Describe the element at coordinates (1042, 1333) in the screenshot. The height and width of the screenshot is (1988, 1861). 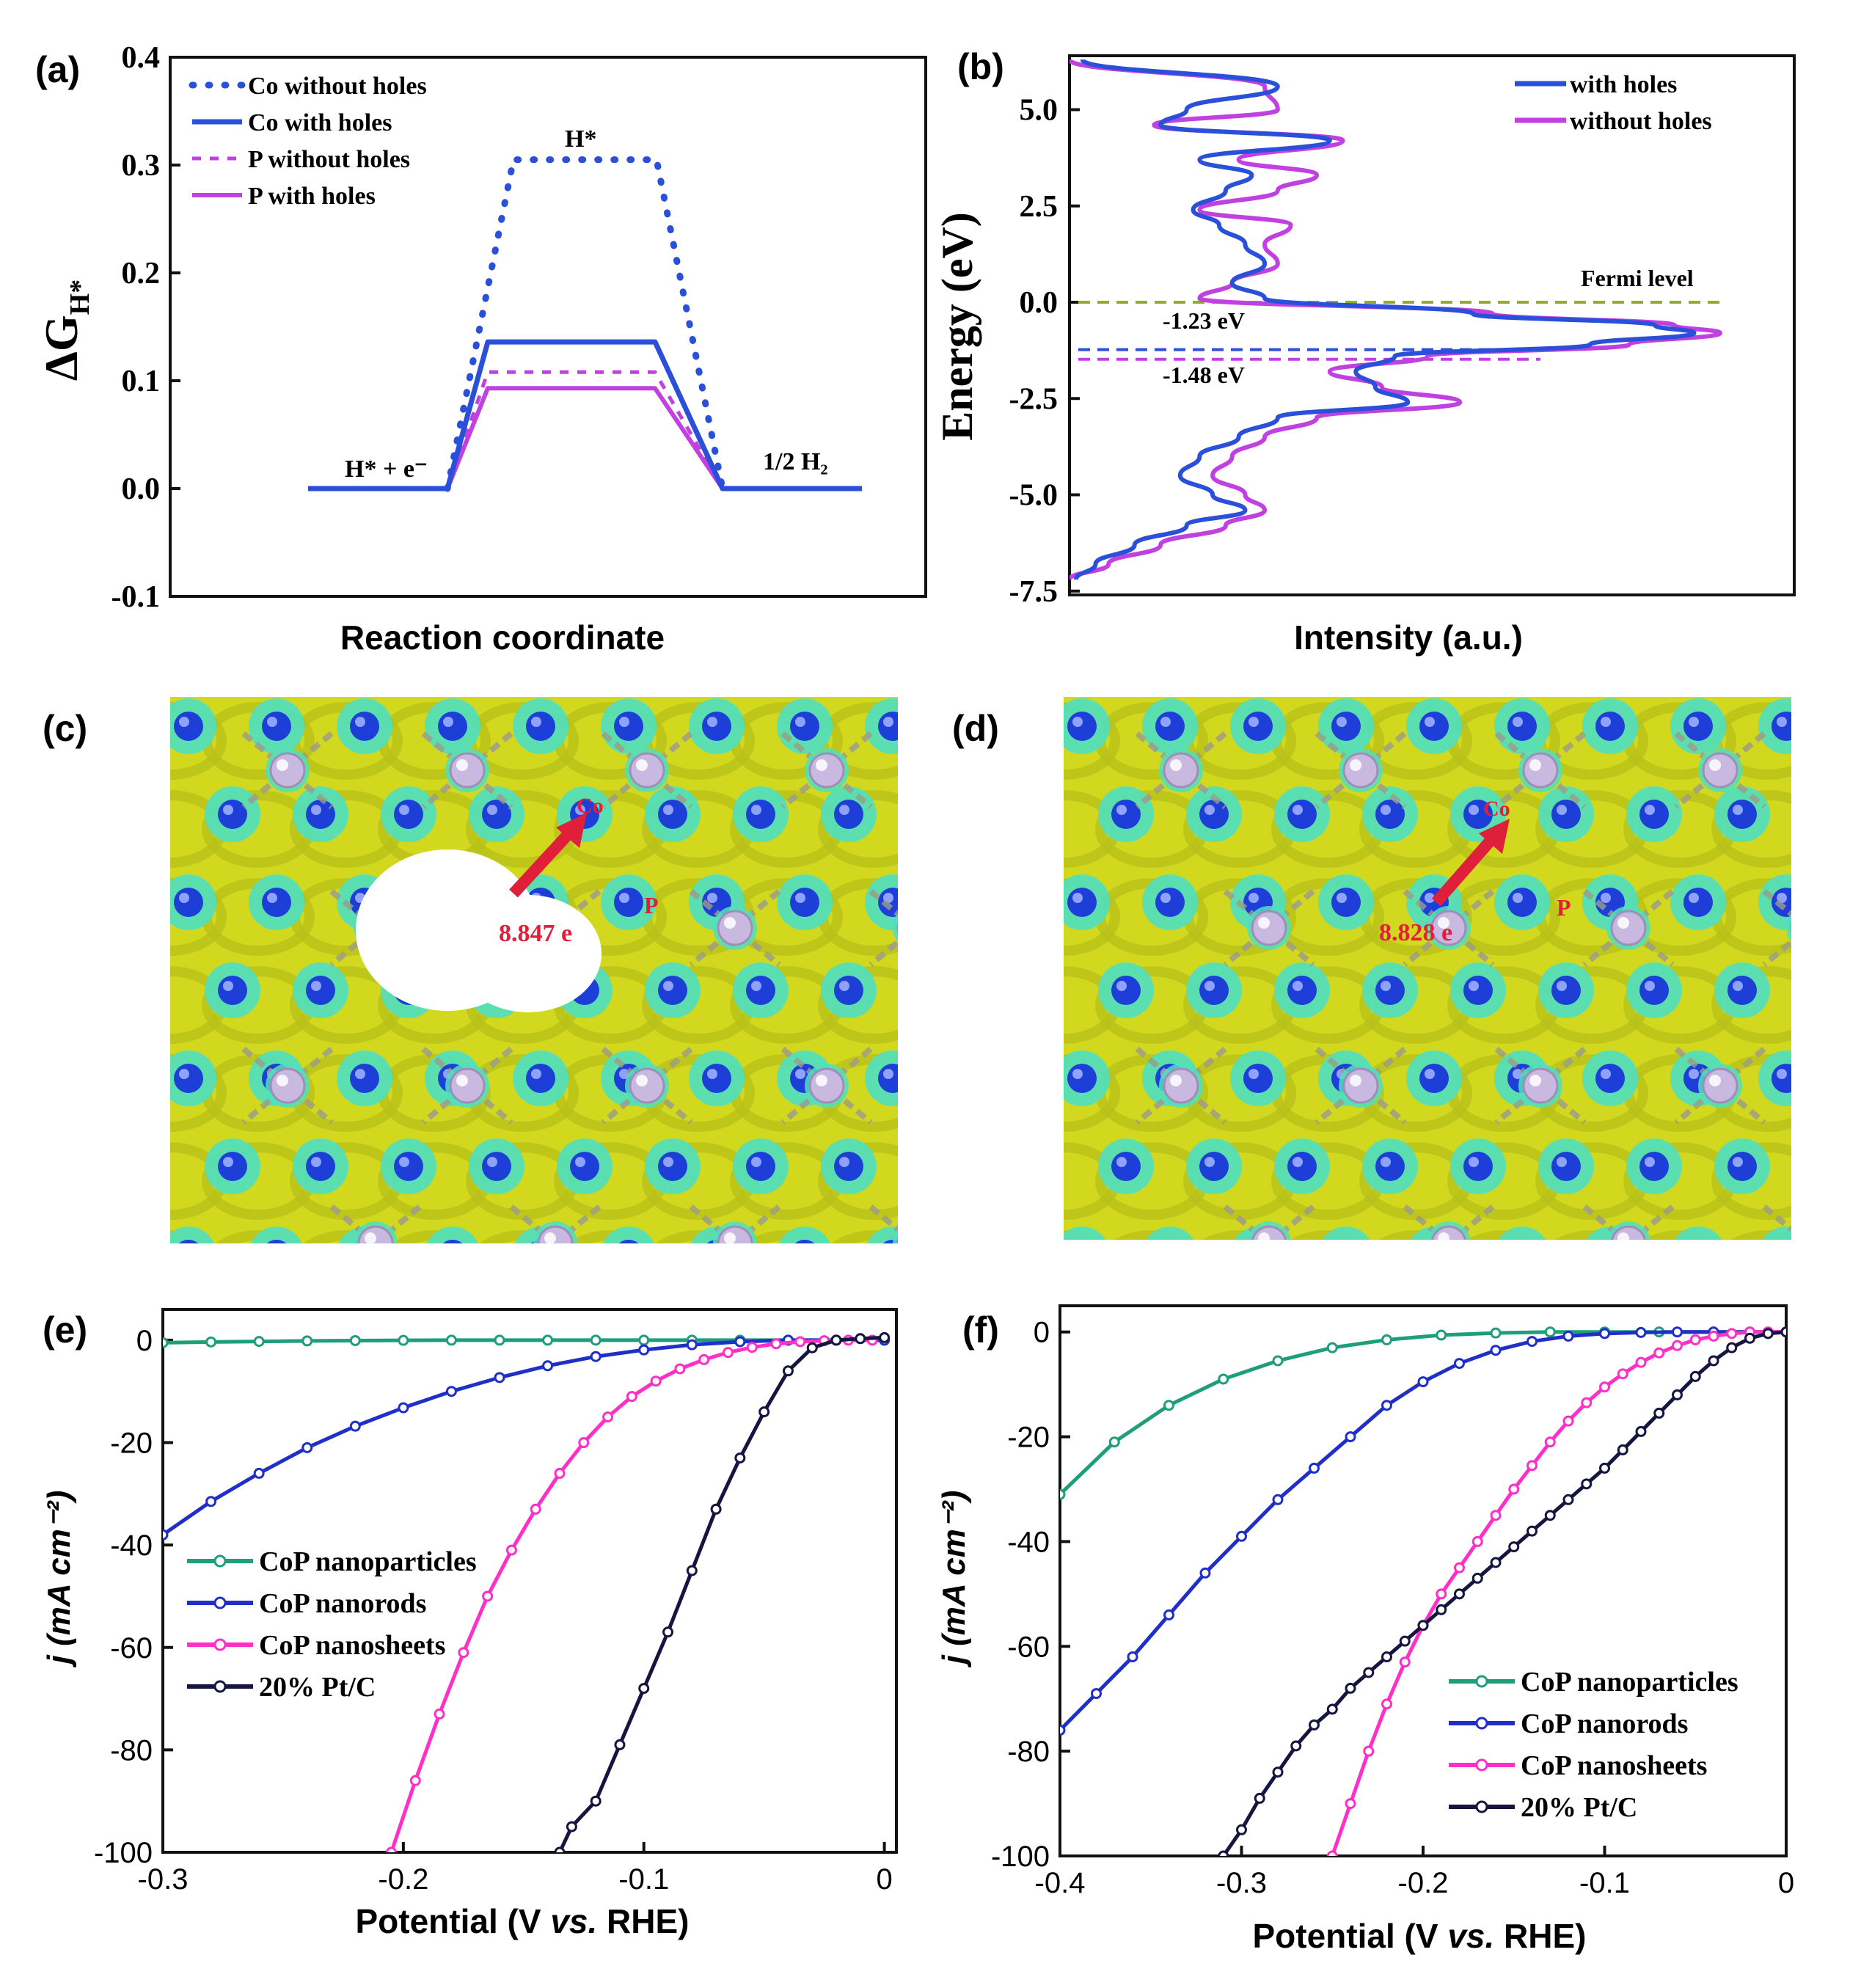
I see `y-tick-label: 0` at that location.